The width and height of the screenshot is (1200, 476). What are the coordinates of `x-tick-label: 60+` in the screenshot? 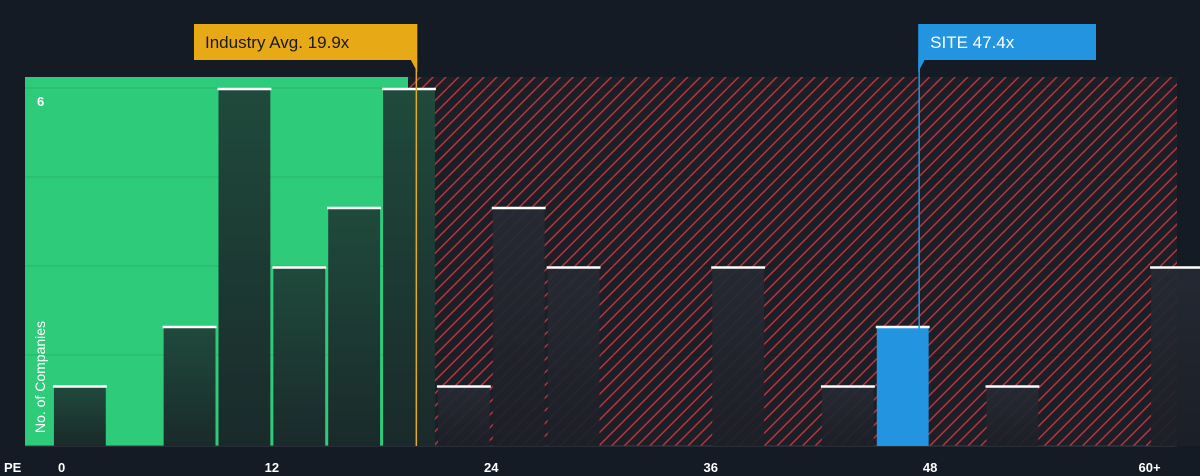 It's located at (1150, 467).